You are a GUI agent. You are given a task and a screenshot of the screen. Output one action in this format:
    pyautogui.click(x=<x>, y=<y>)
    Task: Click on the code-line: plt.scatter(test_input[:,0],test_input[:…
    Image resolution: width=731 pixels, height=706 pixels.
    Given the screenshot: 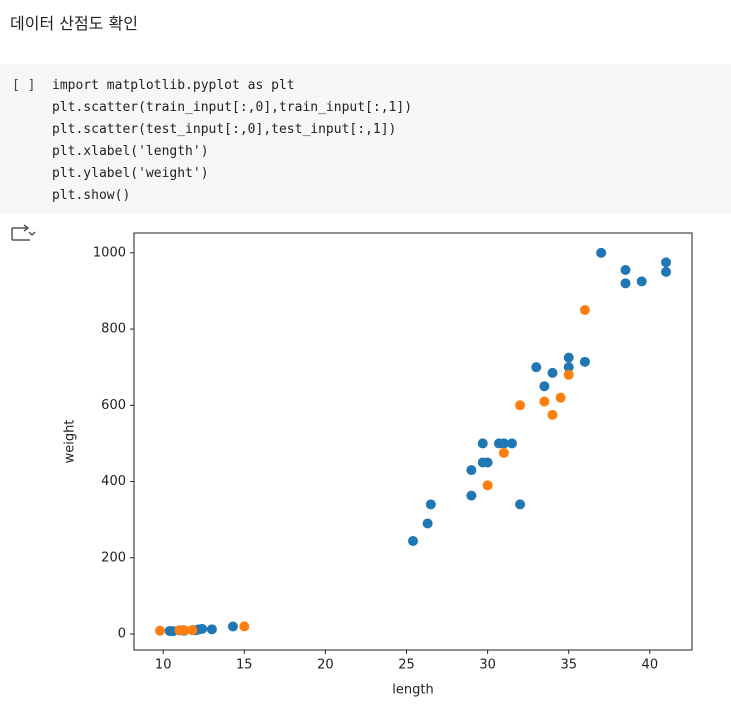 What is the action you would take?
    pyautogui.click(x=224, y=129)
    